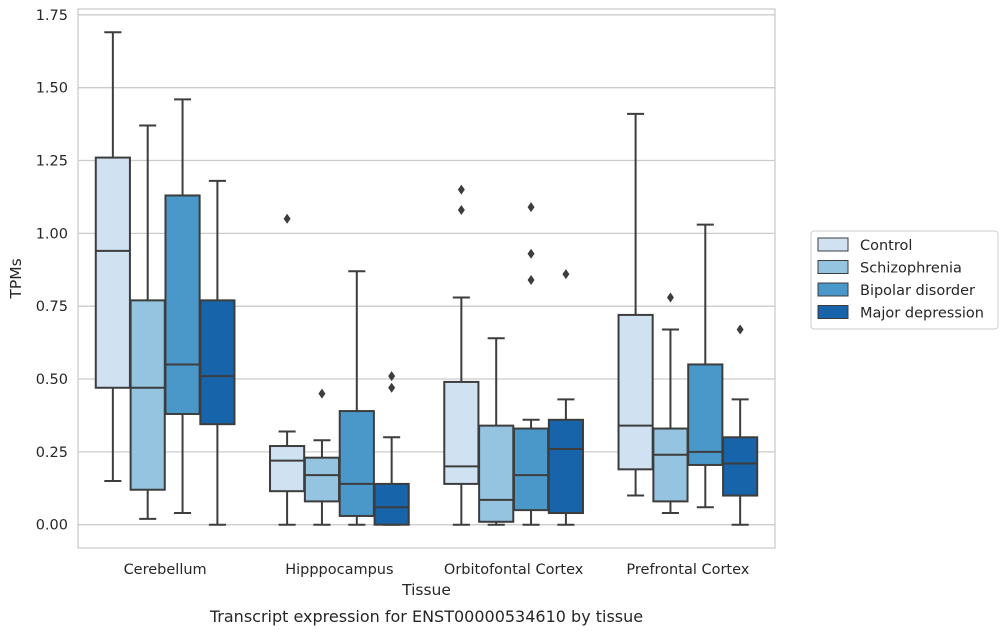 The width and height of the screenshot is (1007, 634). I want to click on legend-item: Bipolar disorder, so click(896, 290).